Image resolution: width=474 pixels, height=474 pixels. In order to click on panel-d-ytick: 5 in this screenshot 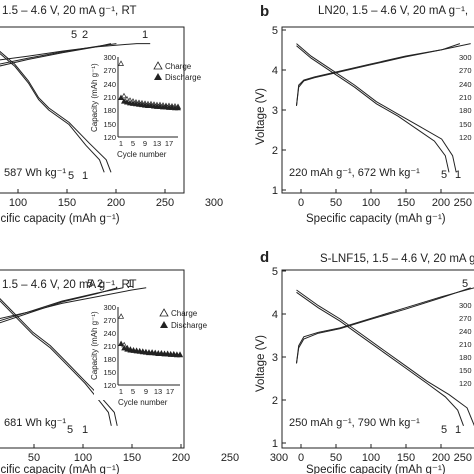, I will do `click(275, 272)`.